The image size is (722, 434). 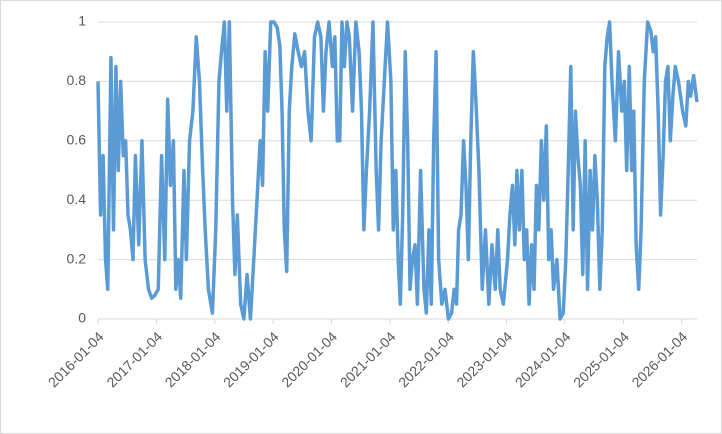 What do you see at coordinates (77, 80) in the screenshot?
I see `y-tick-label: 0.8` at bounding box center [77, 80].